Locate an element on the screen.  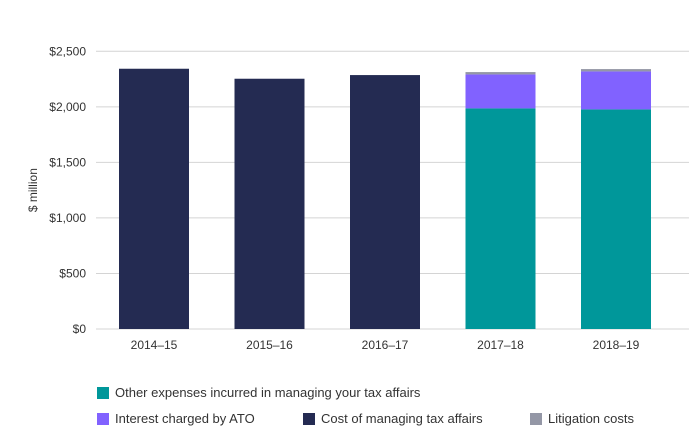
legend-item-litigation: Litigation costs is located at coordinates (582, 418).